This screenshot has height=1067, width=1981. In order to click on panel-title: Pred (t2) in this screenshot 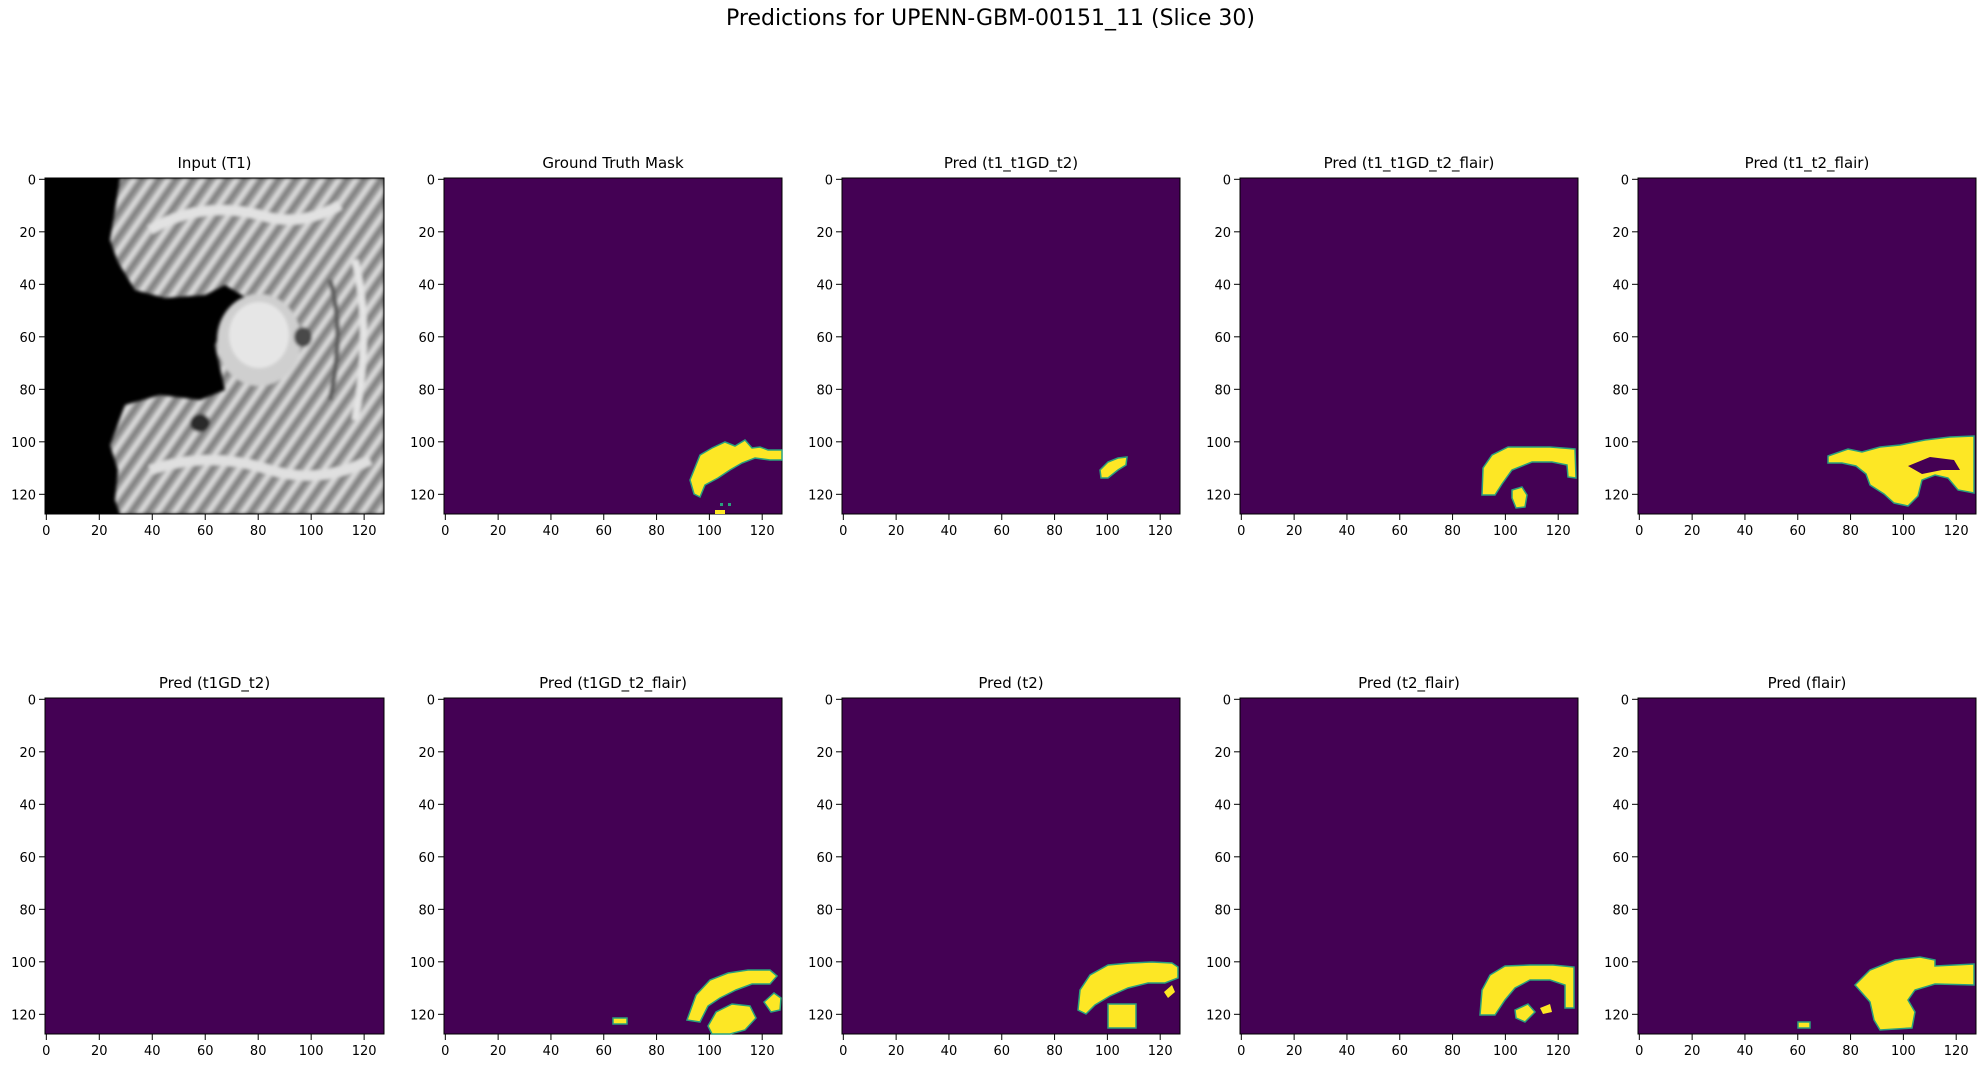, I will do `click(1010, 683)`.